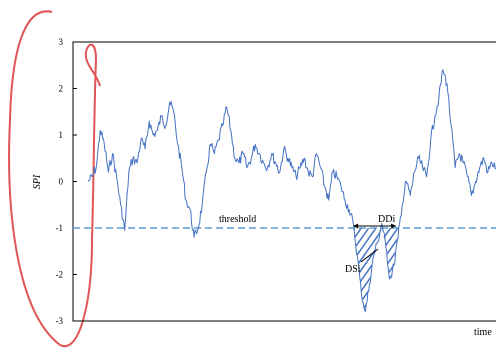 Image resolution: width=496 pixels, height=353 pixels. What do you see at coordinates (237, 219) in the screenshot?
I see `threshold-label: threshold` at bounding box center [237, 219].